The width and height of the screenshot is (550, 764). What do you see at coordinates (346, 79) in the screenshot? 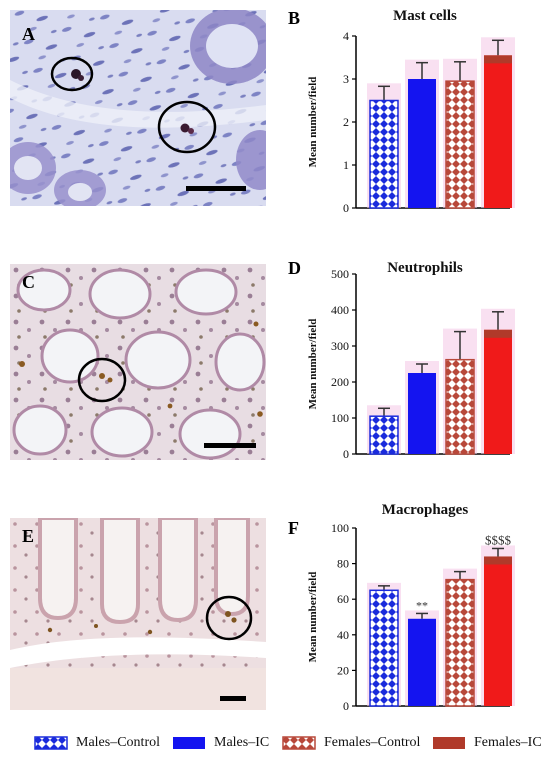
I see `y-tick-label: 3` at bounding box center [346, 79].